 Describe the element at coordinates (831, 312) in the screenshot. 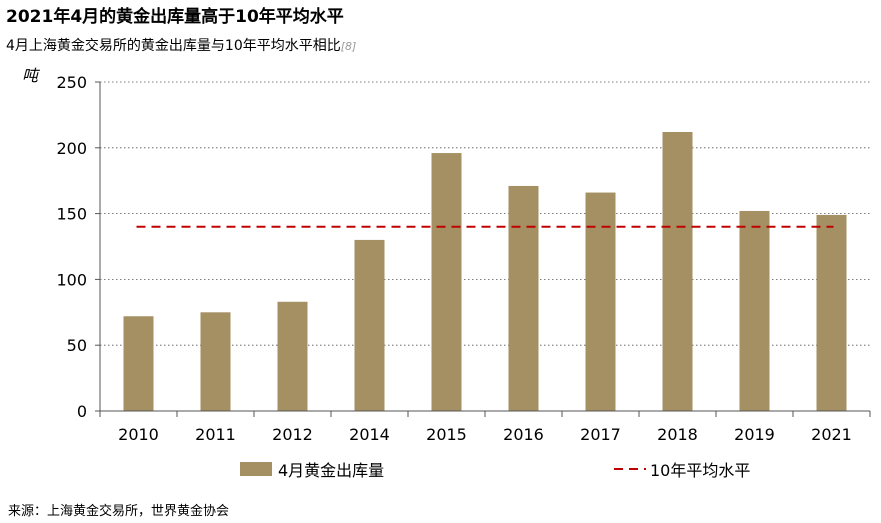

I see `bar-2021` at that location.